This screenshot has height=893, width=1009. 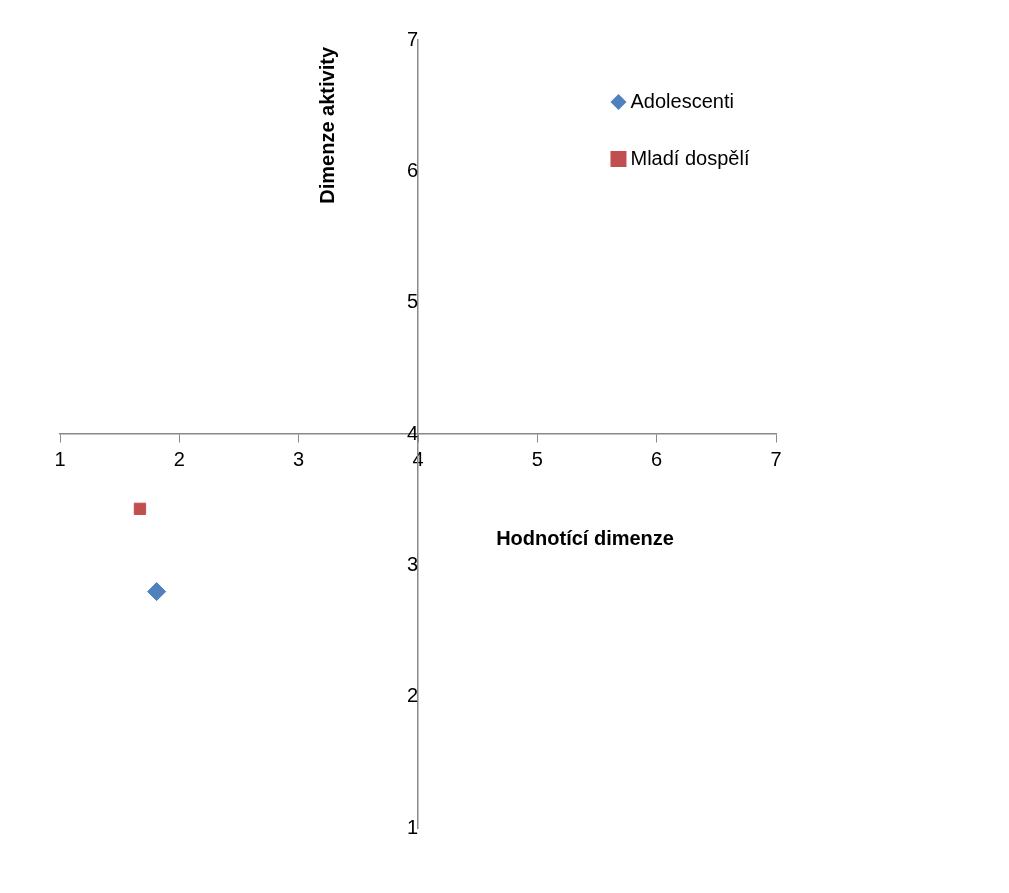 I want to click on y-tick-label: 3, so click(x=412, y=563).